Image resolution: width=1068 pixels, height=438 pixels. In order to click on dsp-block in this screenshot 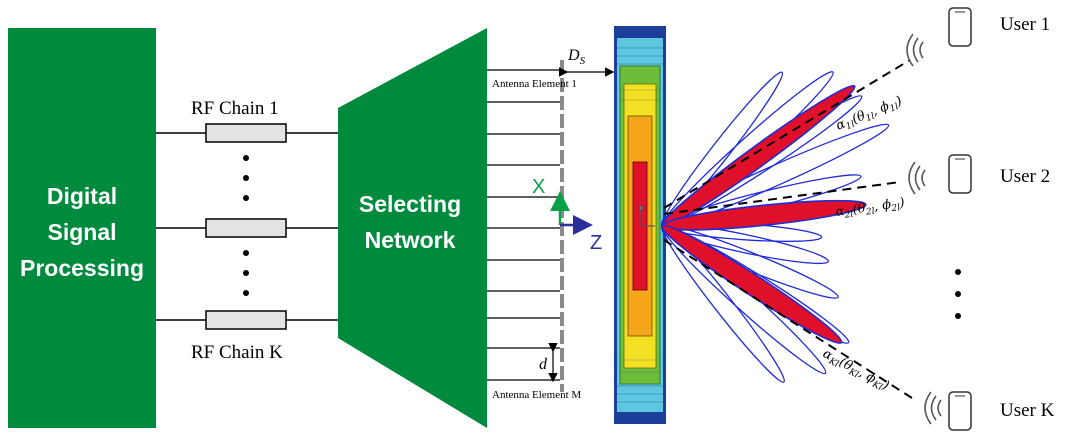, I will do `click(82, 228)`.